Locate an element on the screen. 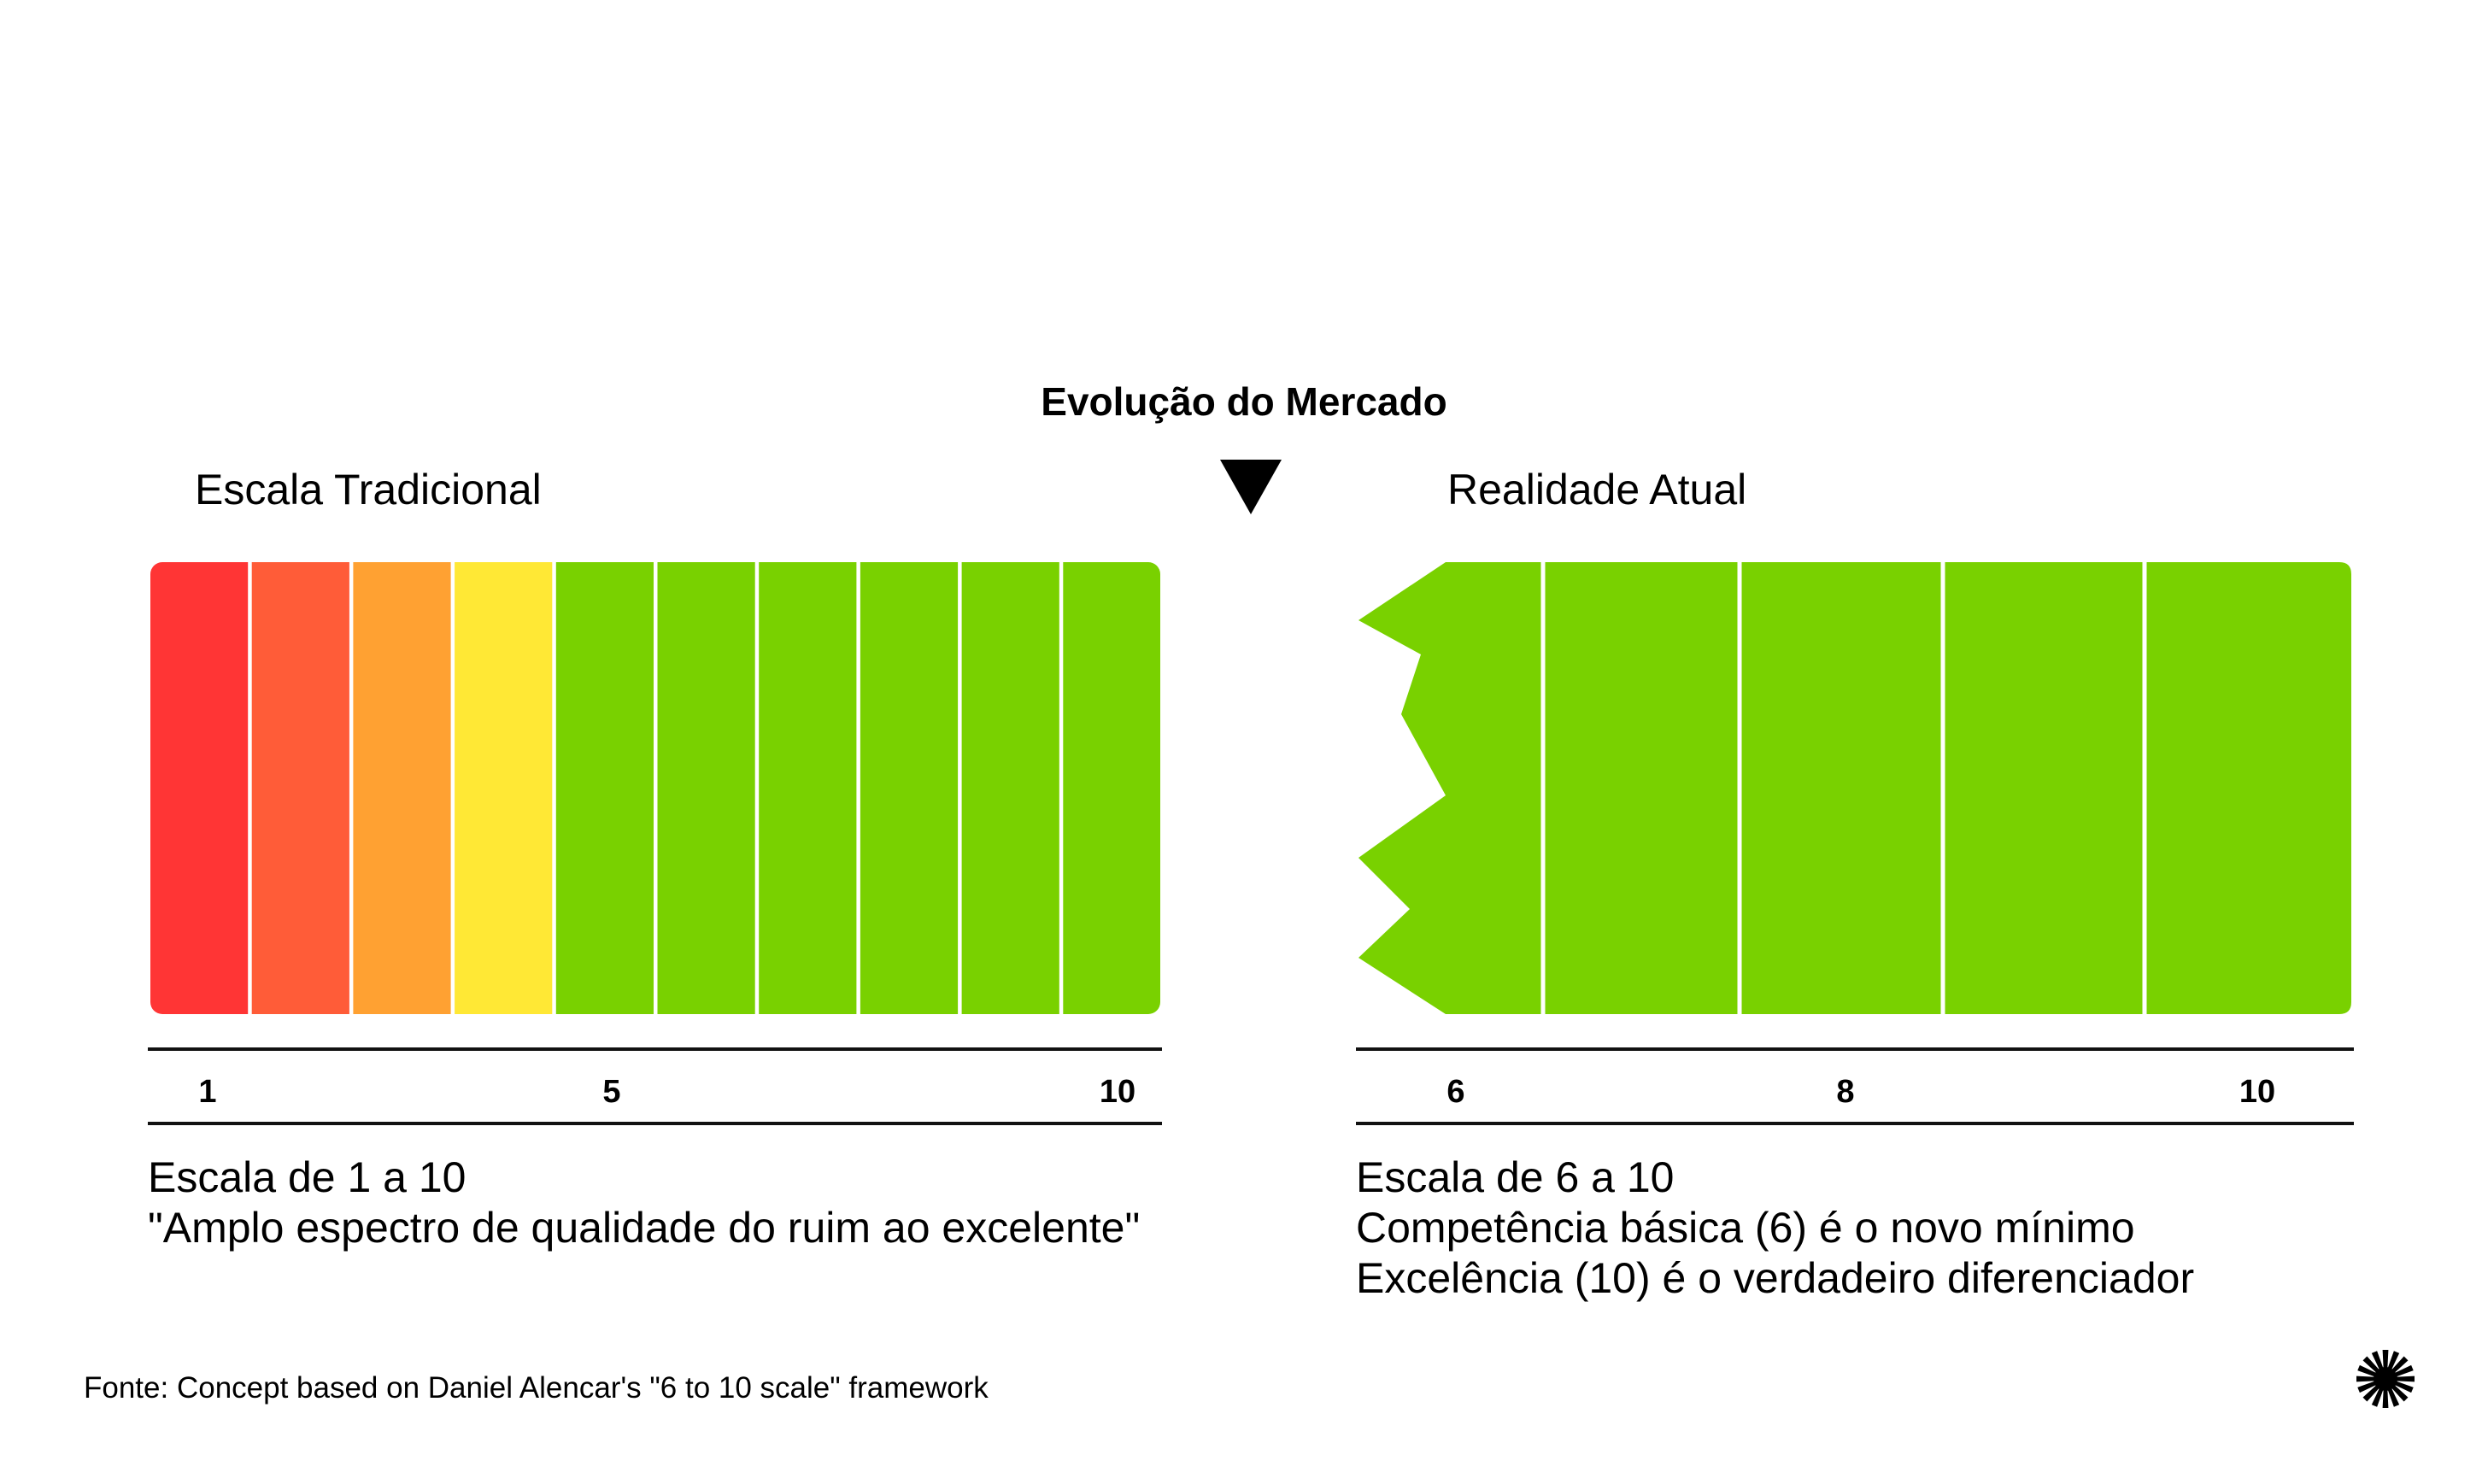 Image resolution: width=2488 pixels, height=1484 pixels. right-tick-label: 10 is located at coordinates (2257, 1092).